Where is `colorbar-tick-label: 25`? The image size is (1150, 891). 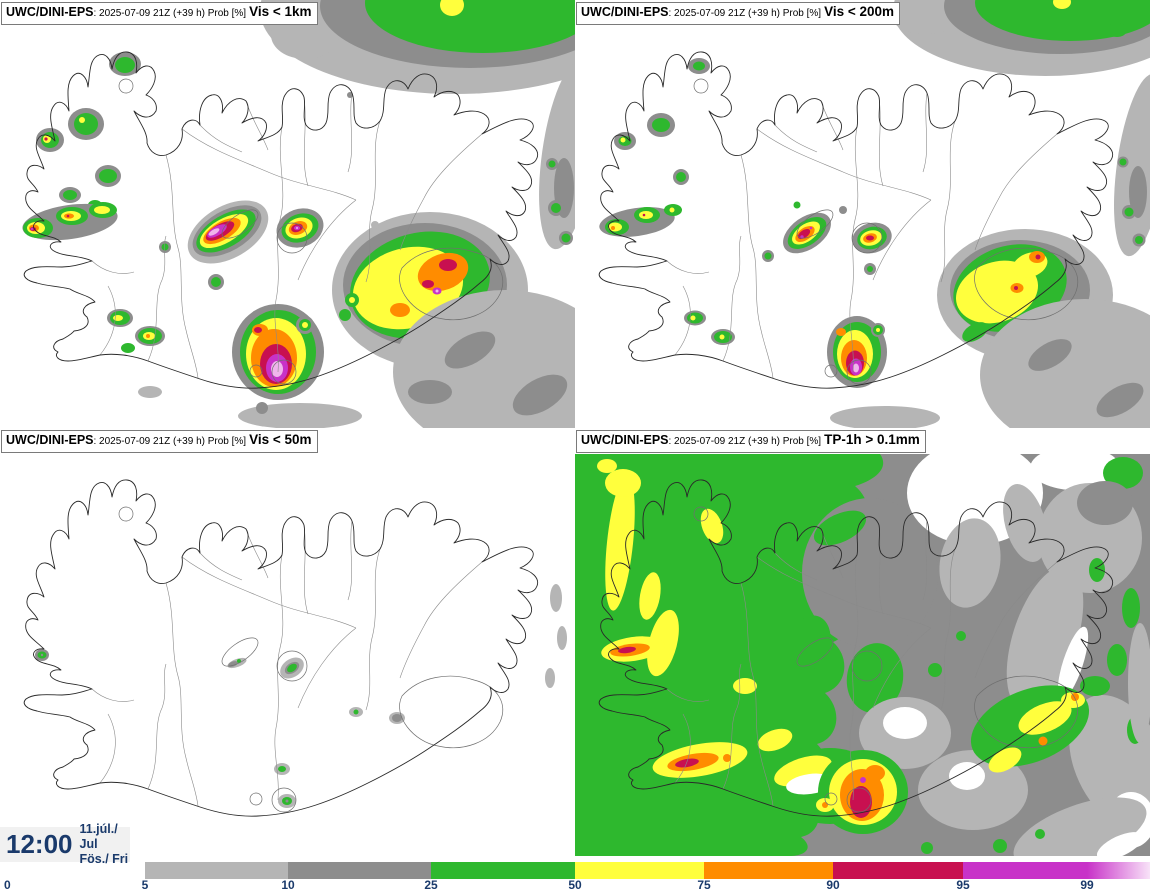 colorbar-tick-label: 25 is located at coordinates (431, 884).